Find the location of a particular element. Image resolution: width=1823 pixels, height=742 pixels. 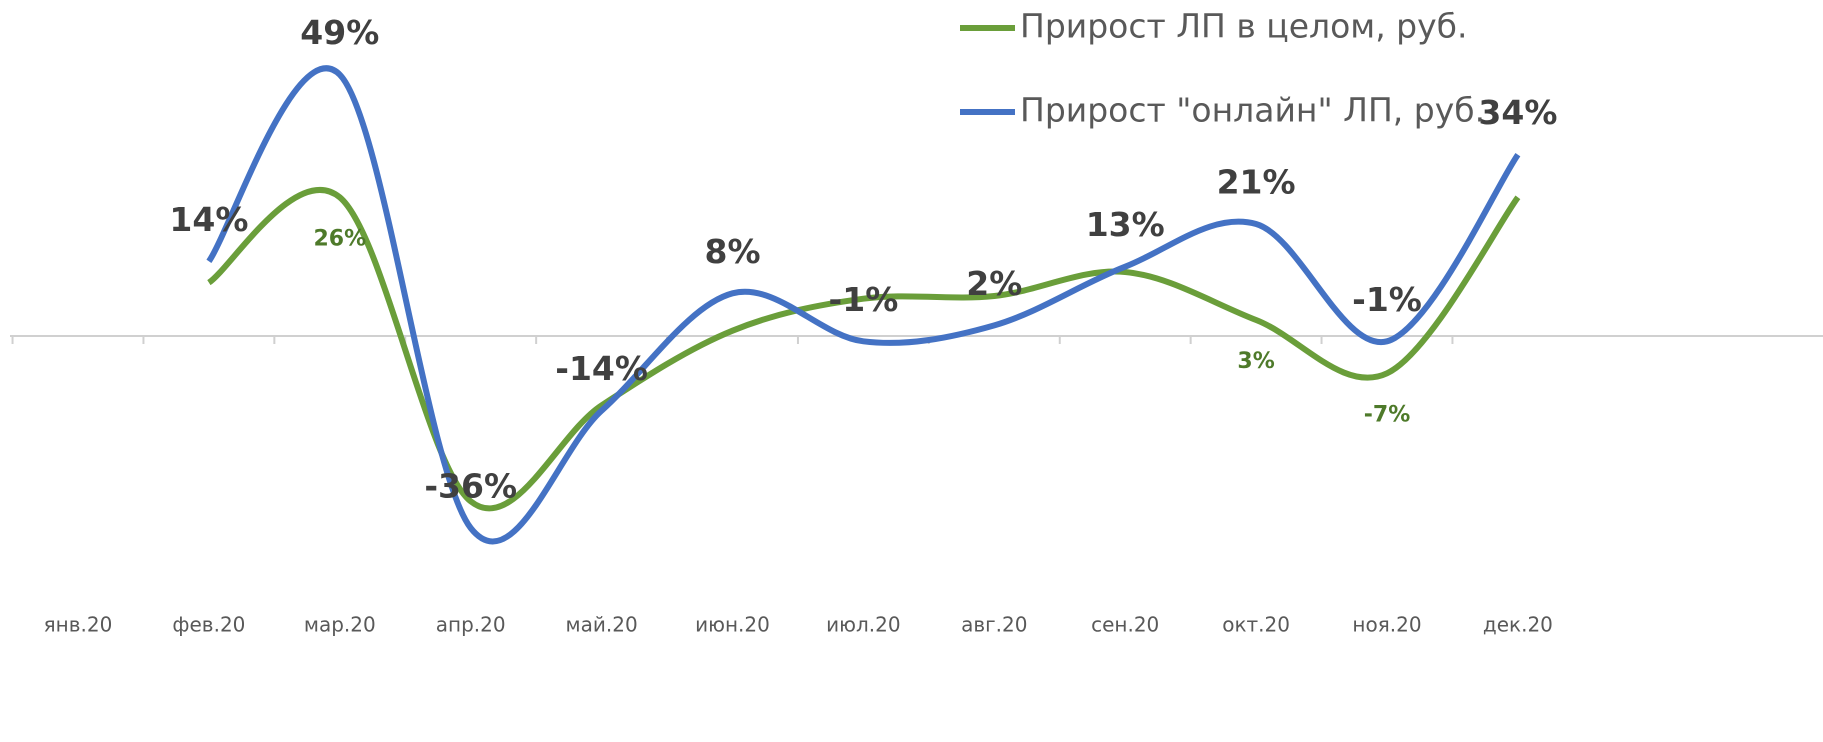

x-tick-label: сен.20 is located at coordinates (1125, 625).